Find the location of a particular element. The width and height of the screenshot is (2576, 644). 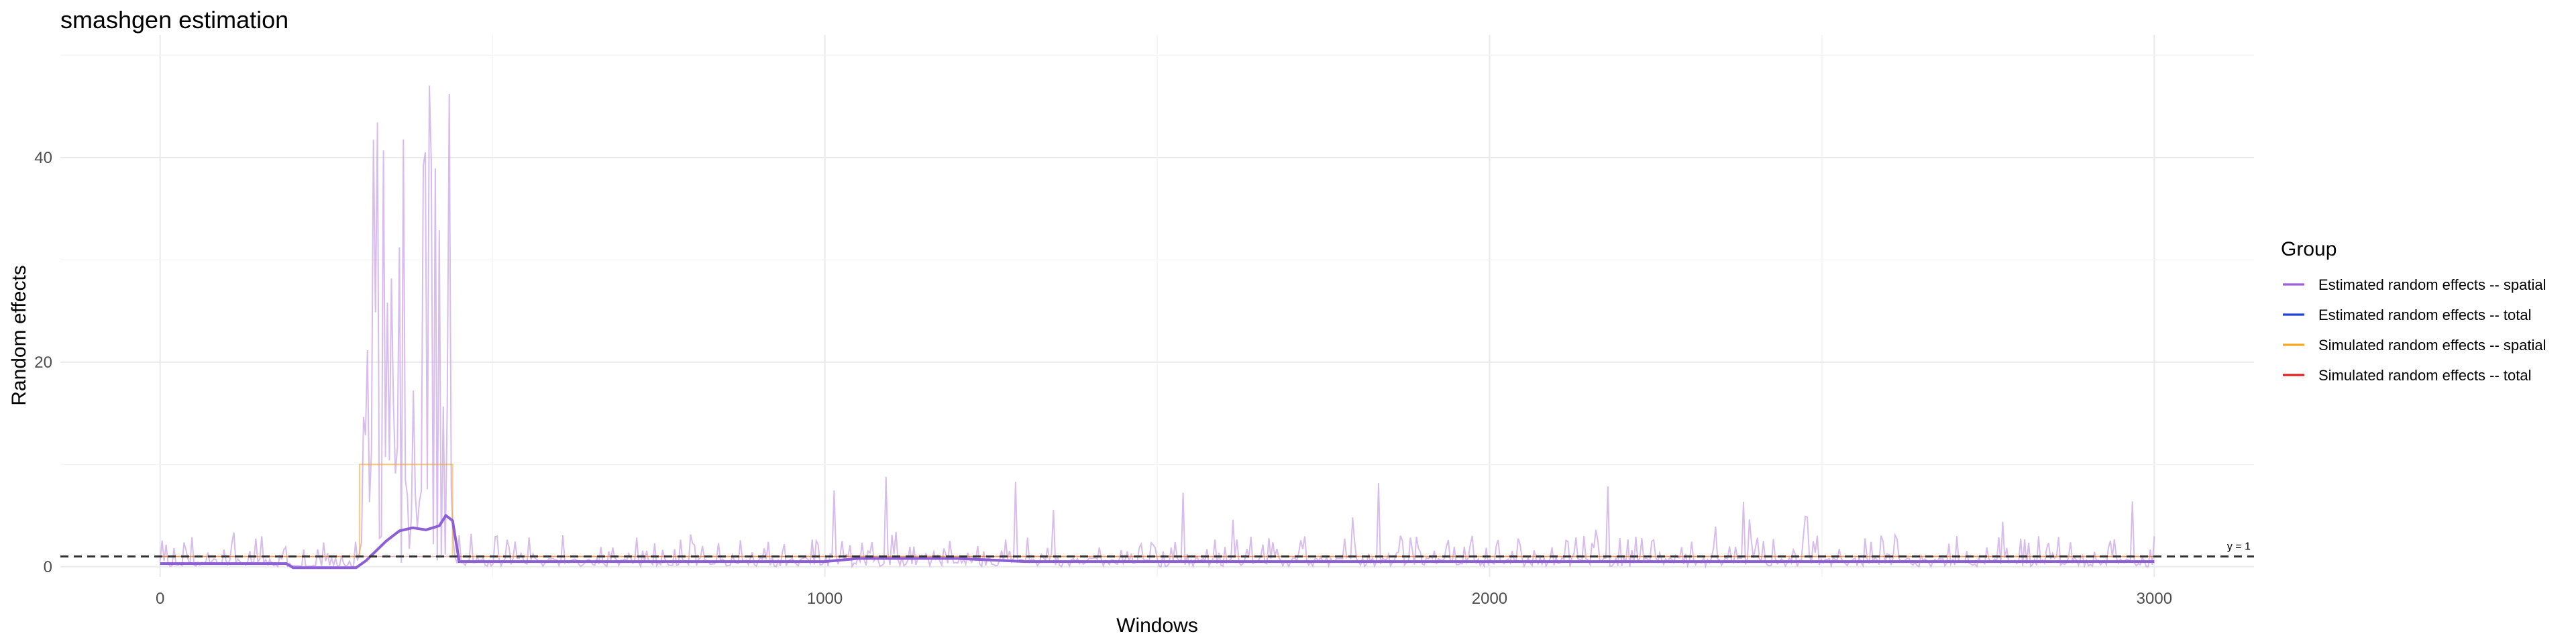

y-tick-label: 0 is located at coordinates (48, 567).